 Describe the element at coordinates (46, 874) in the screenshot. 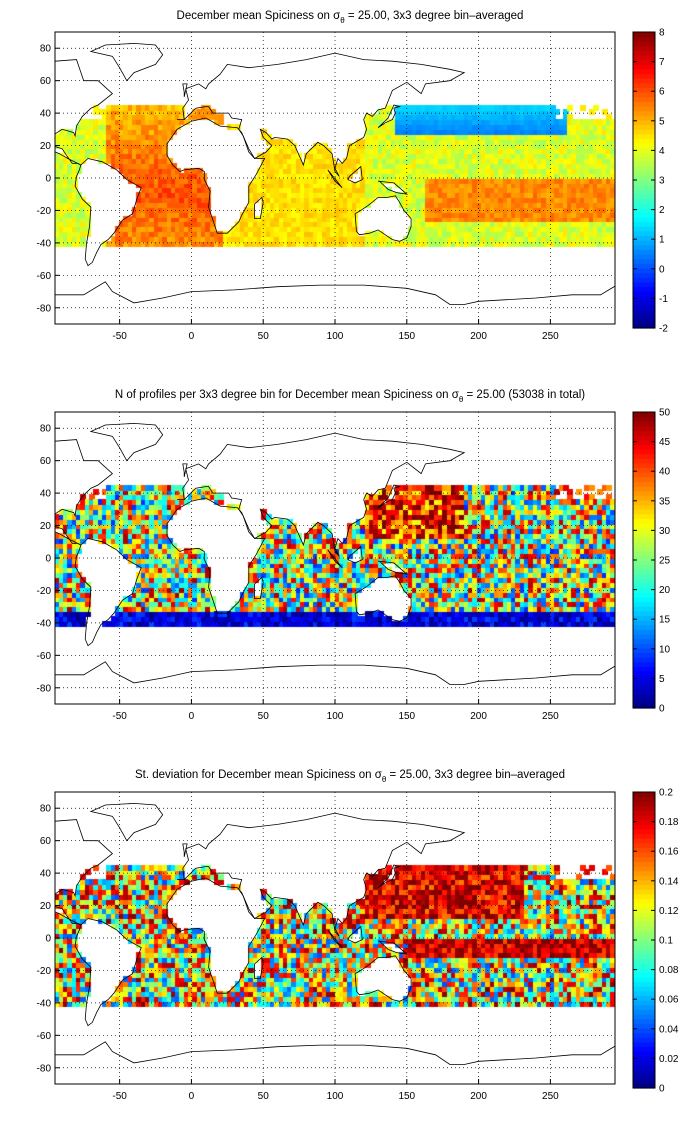

I see `y-tick-label: 40` at that location.